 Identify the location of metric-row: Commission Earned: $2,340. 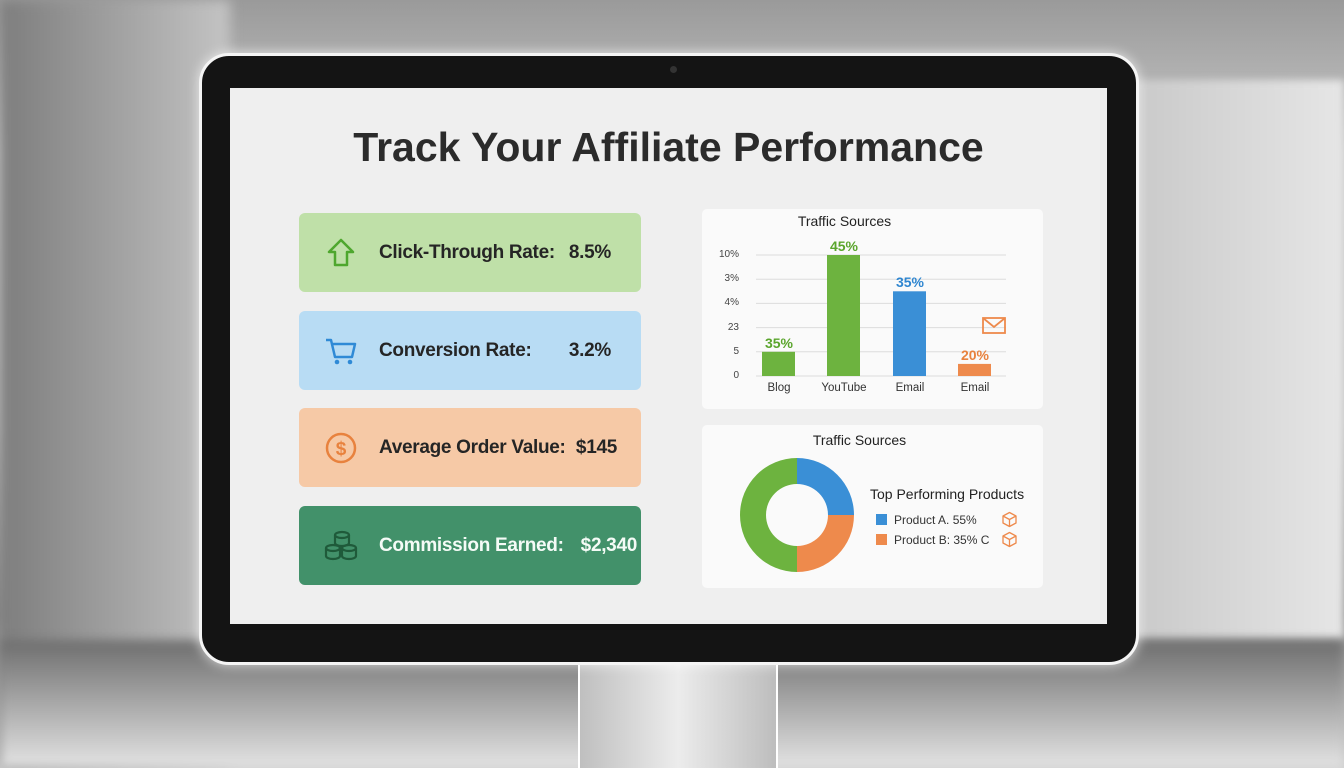
(508, 545).